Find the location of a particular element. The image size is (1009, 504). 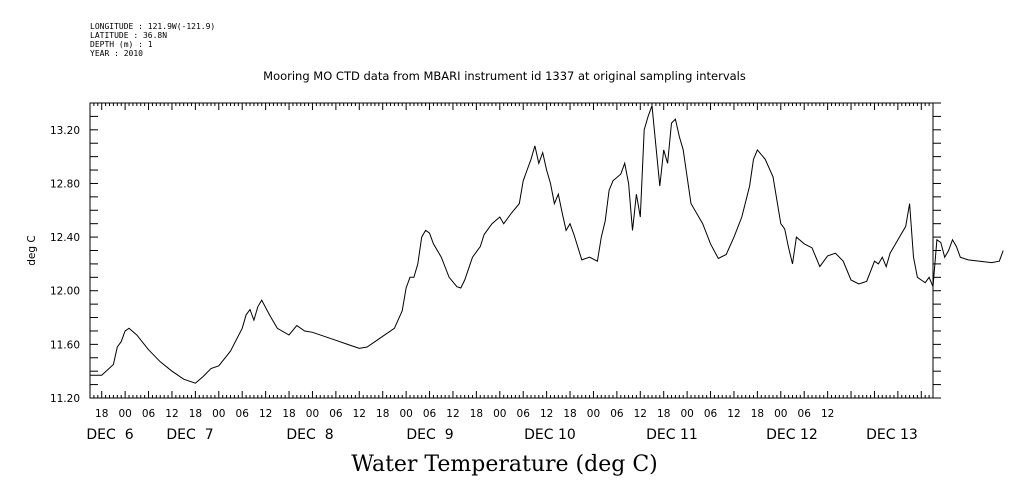

day-label: DEC 12 is located at coordinates (792, 435).